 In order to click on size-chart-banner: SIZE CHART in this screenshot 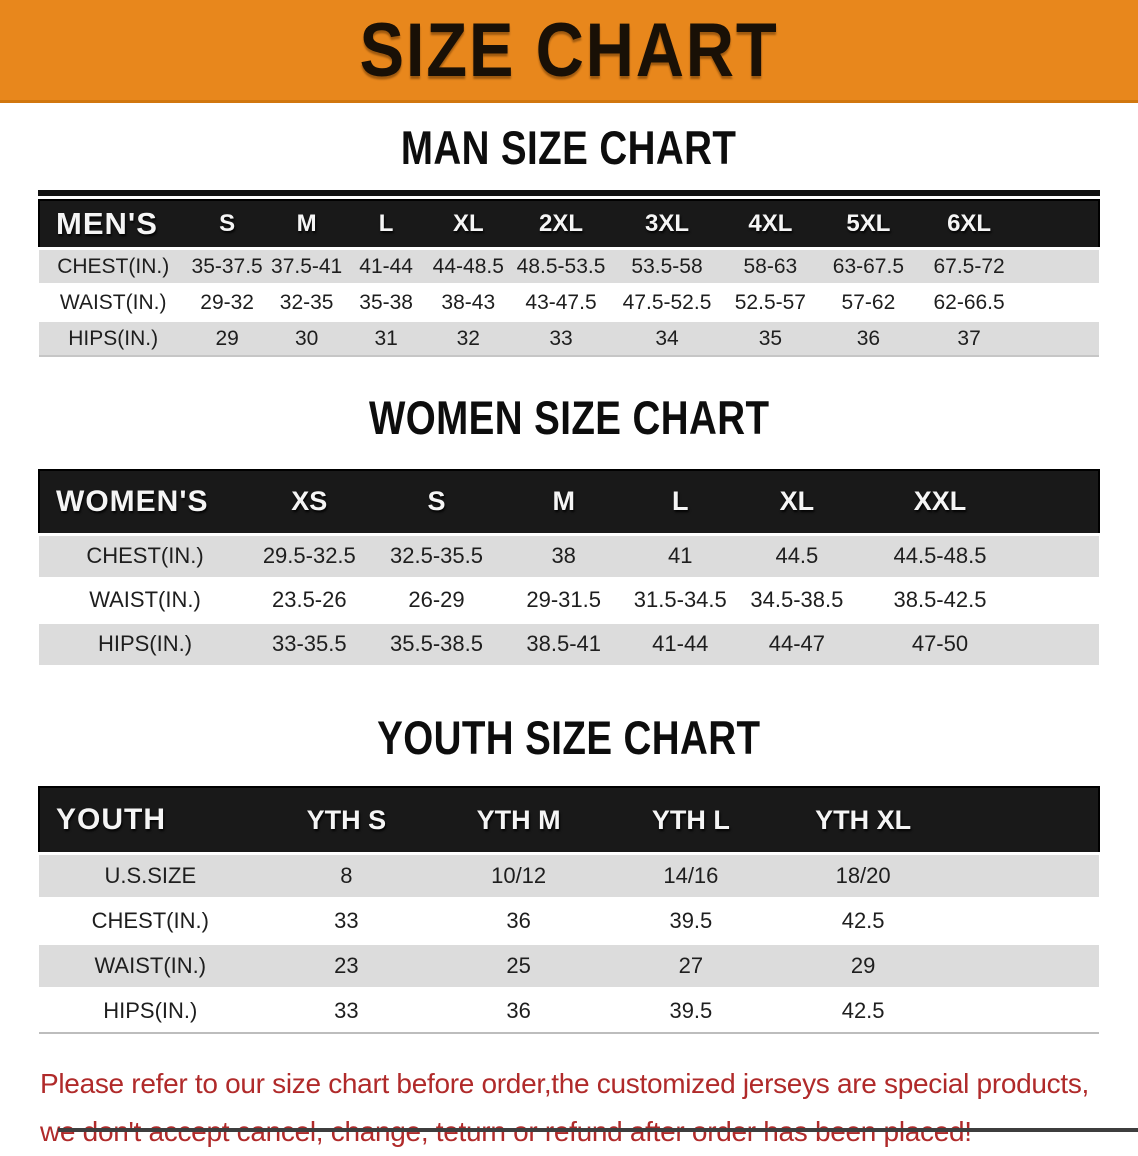, I will do `click(569, 51)`.